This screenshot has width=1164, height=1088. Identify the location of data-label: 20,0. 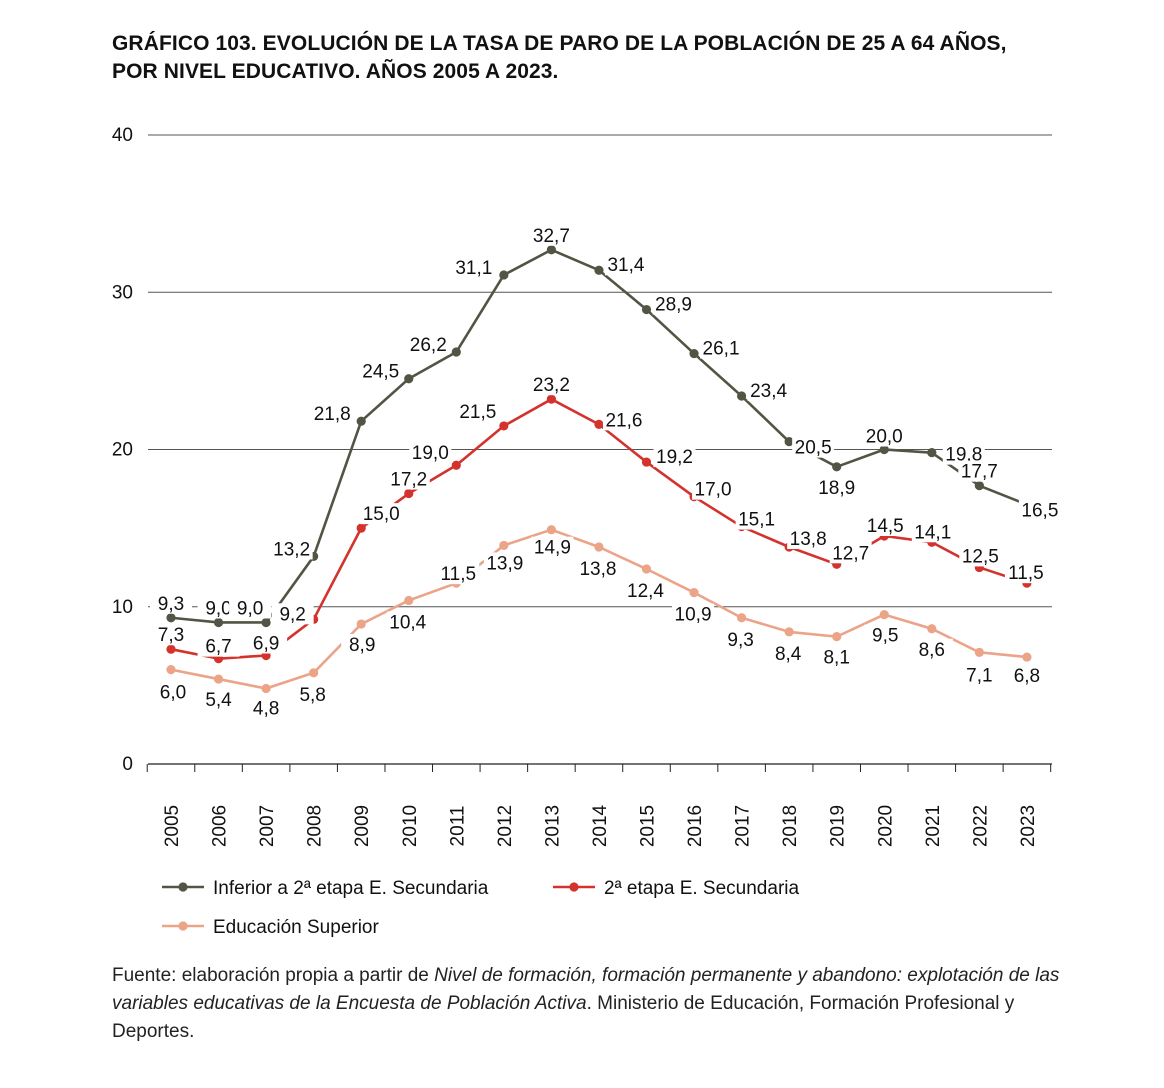
(884, 437).